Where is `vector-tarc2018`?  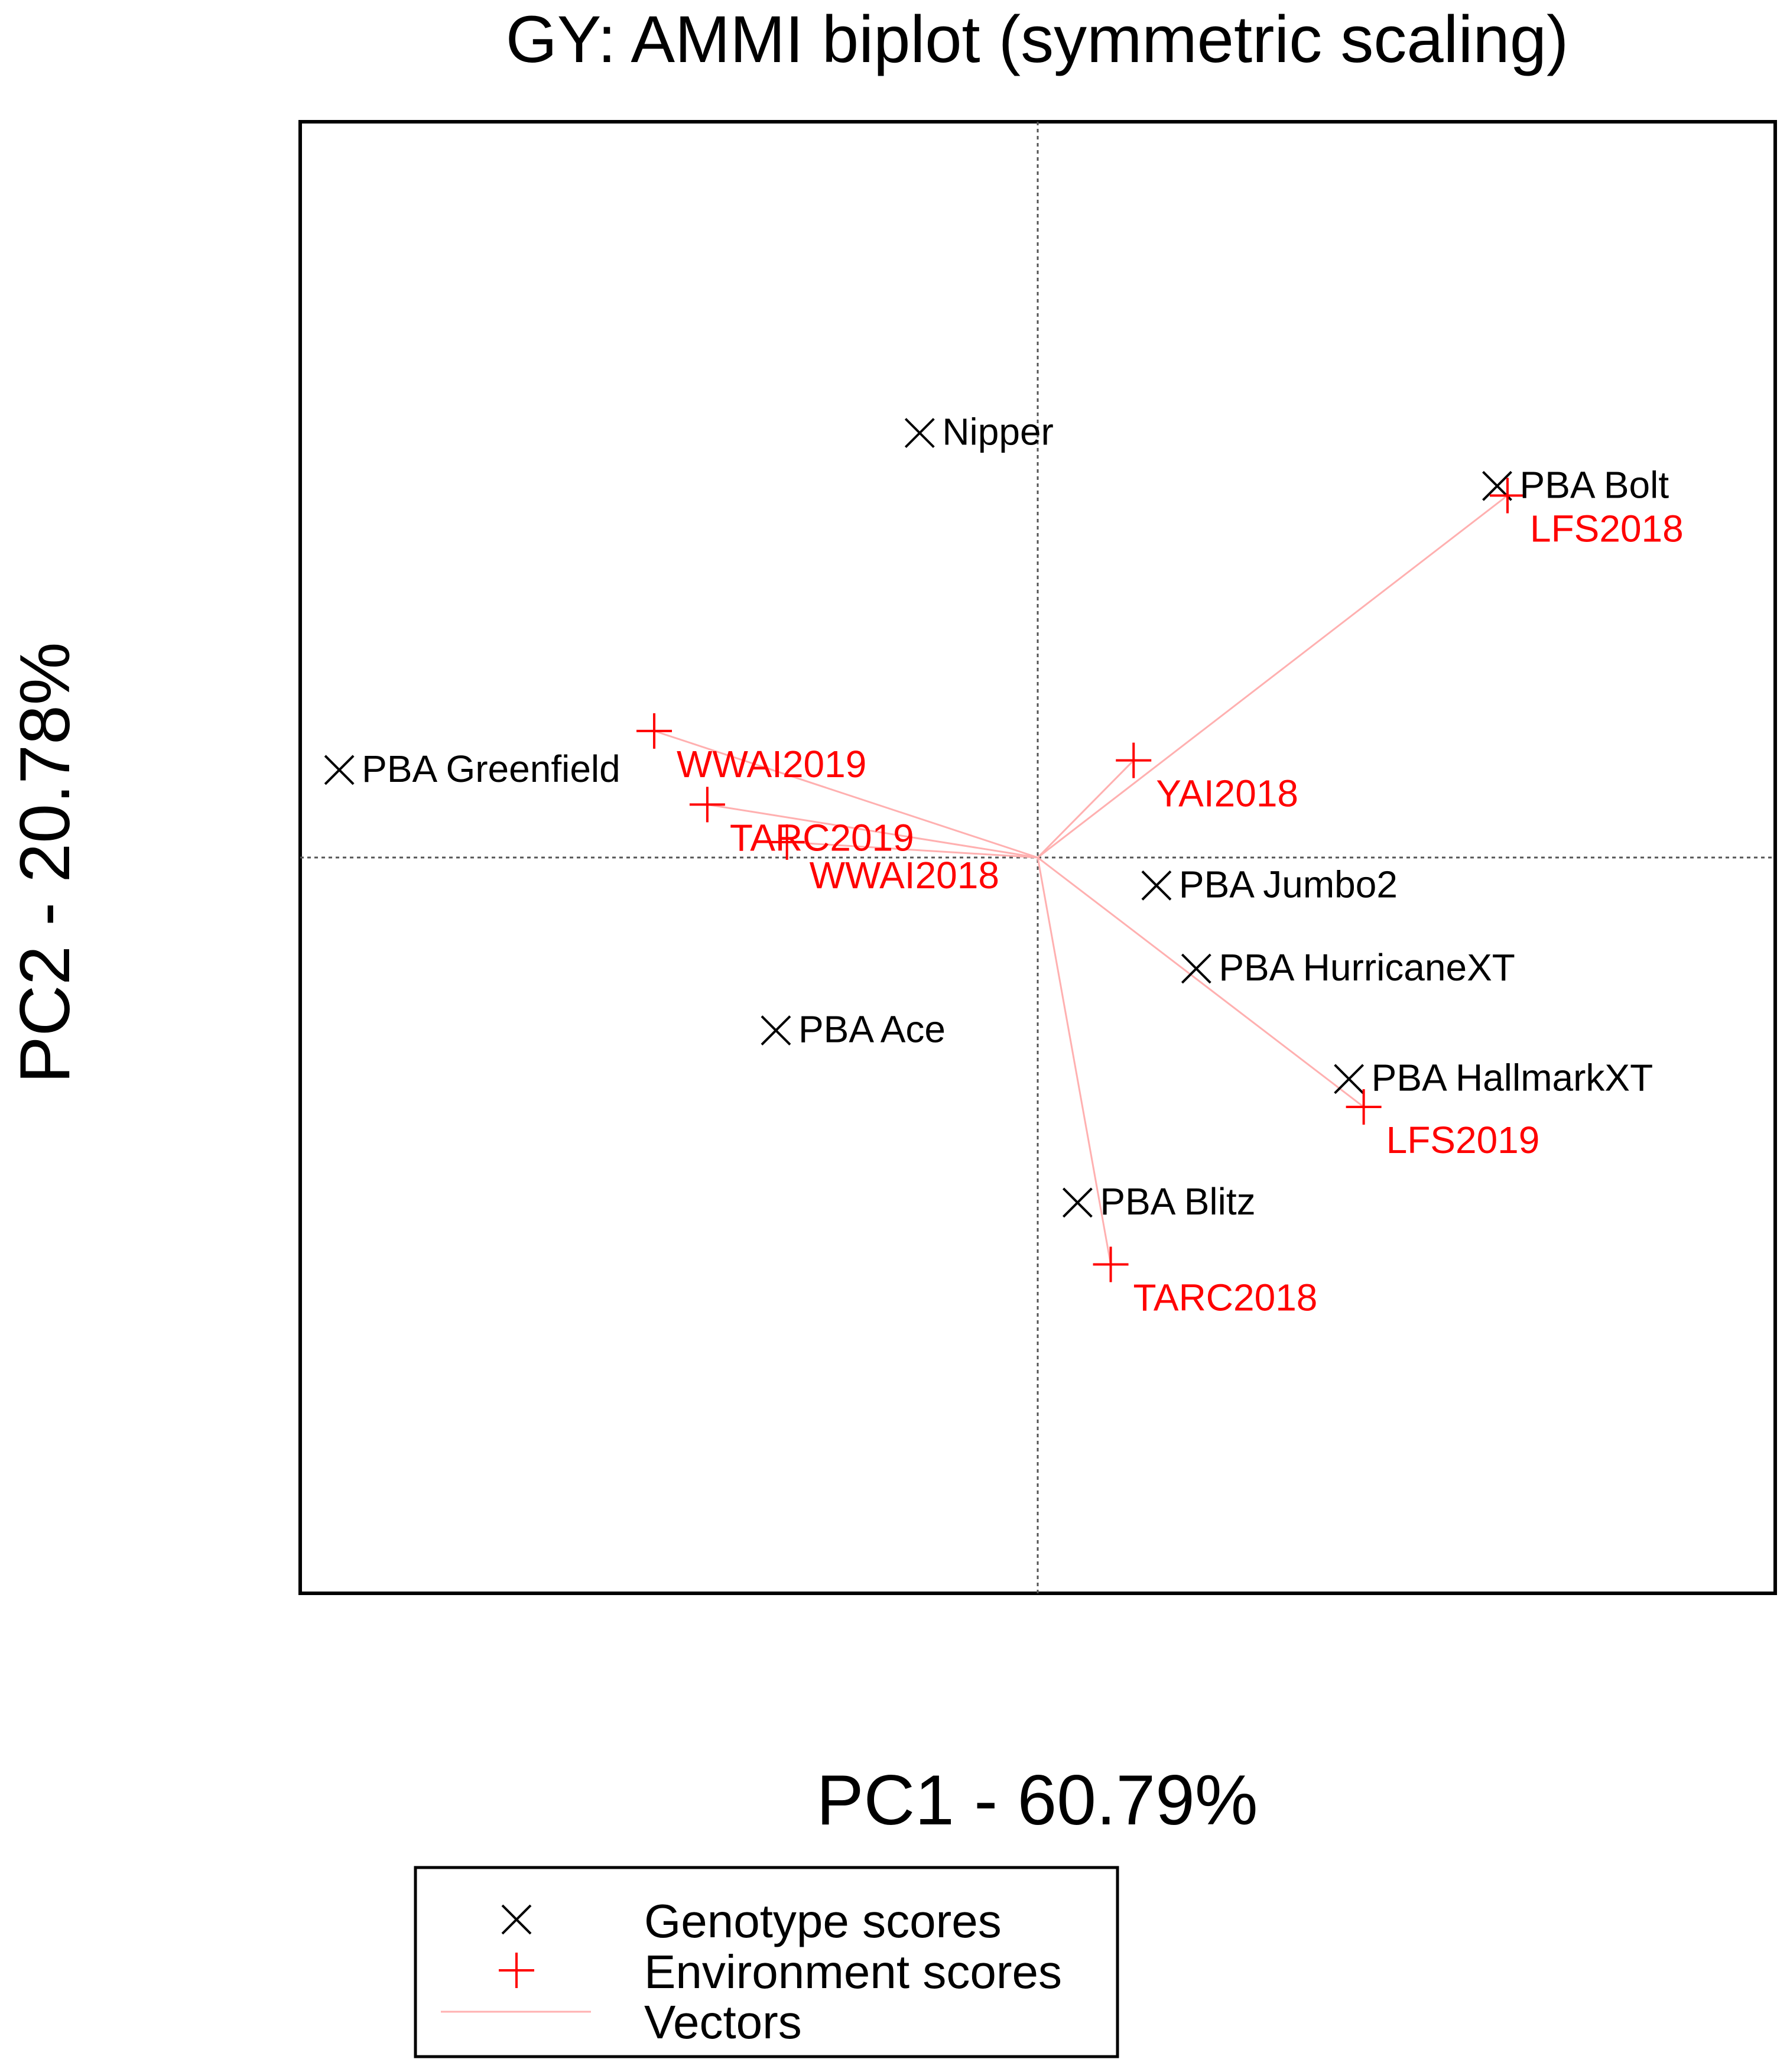
vector-tarc2018 is located at coordinates (1074, 1061).